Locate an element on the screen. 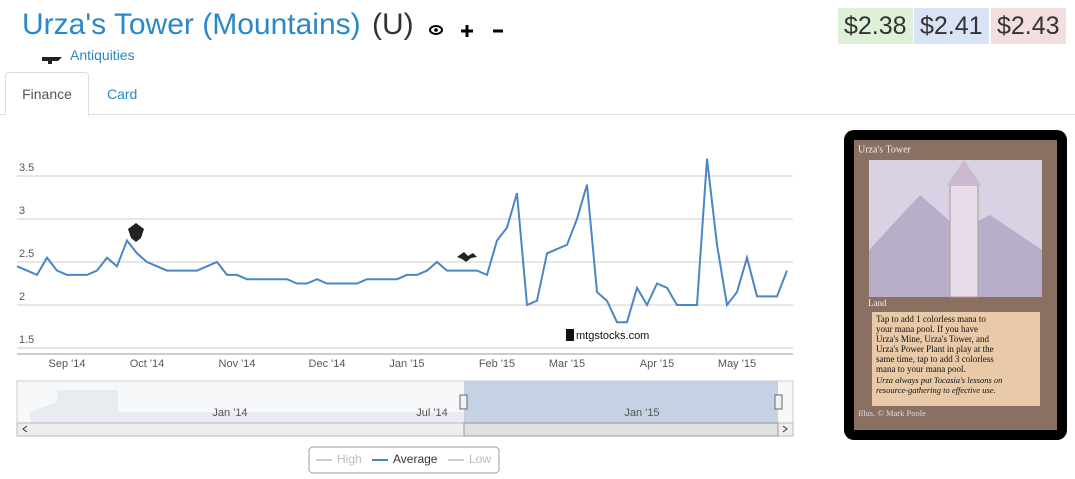  card-flavor: Urza always put Tocasia's lessons on is located at coordinates (939, 380).